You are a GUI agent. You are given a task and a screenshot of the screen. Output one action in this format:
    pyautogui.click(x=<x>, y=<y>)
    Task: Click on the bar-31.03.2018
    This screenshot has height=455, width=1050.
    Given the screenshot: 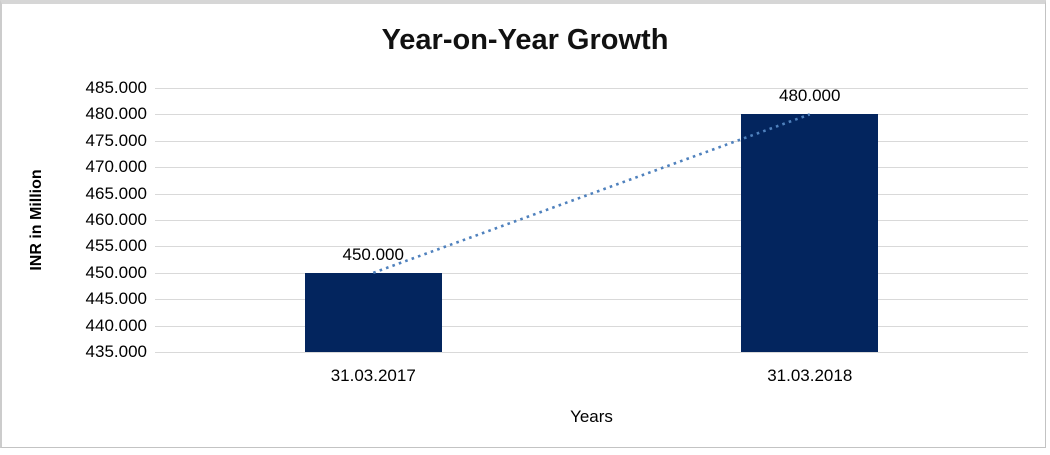 What is the action you would take?
    pyautogui.click(x=810, y=233)
    